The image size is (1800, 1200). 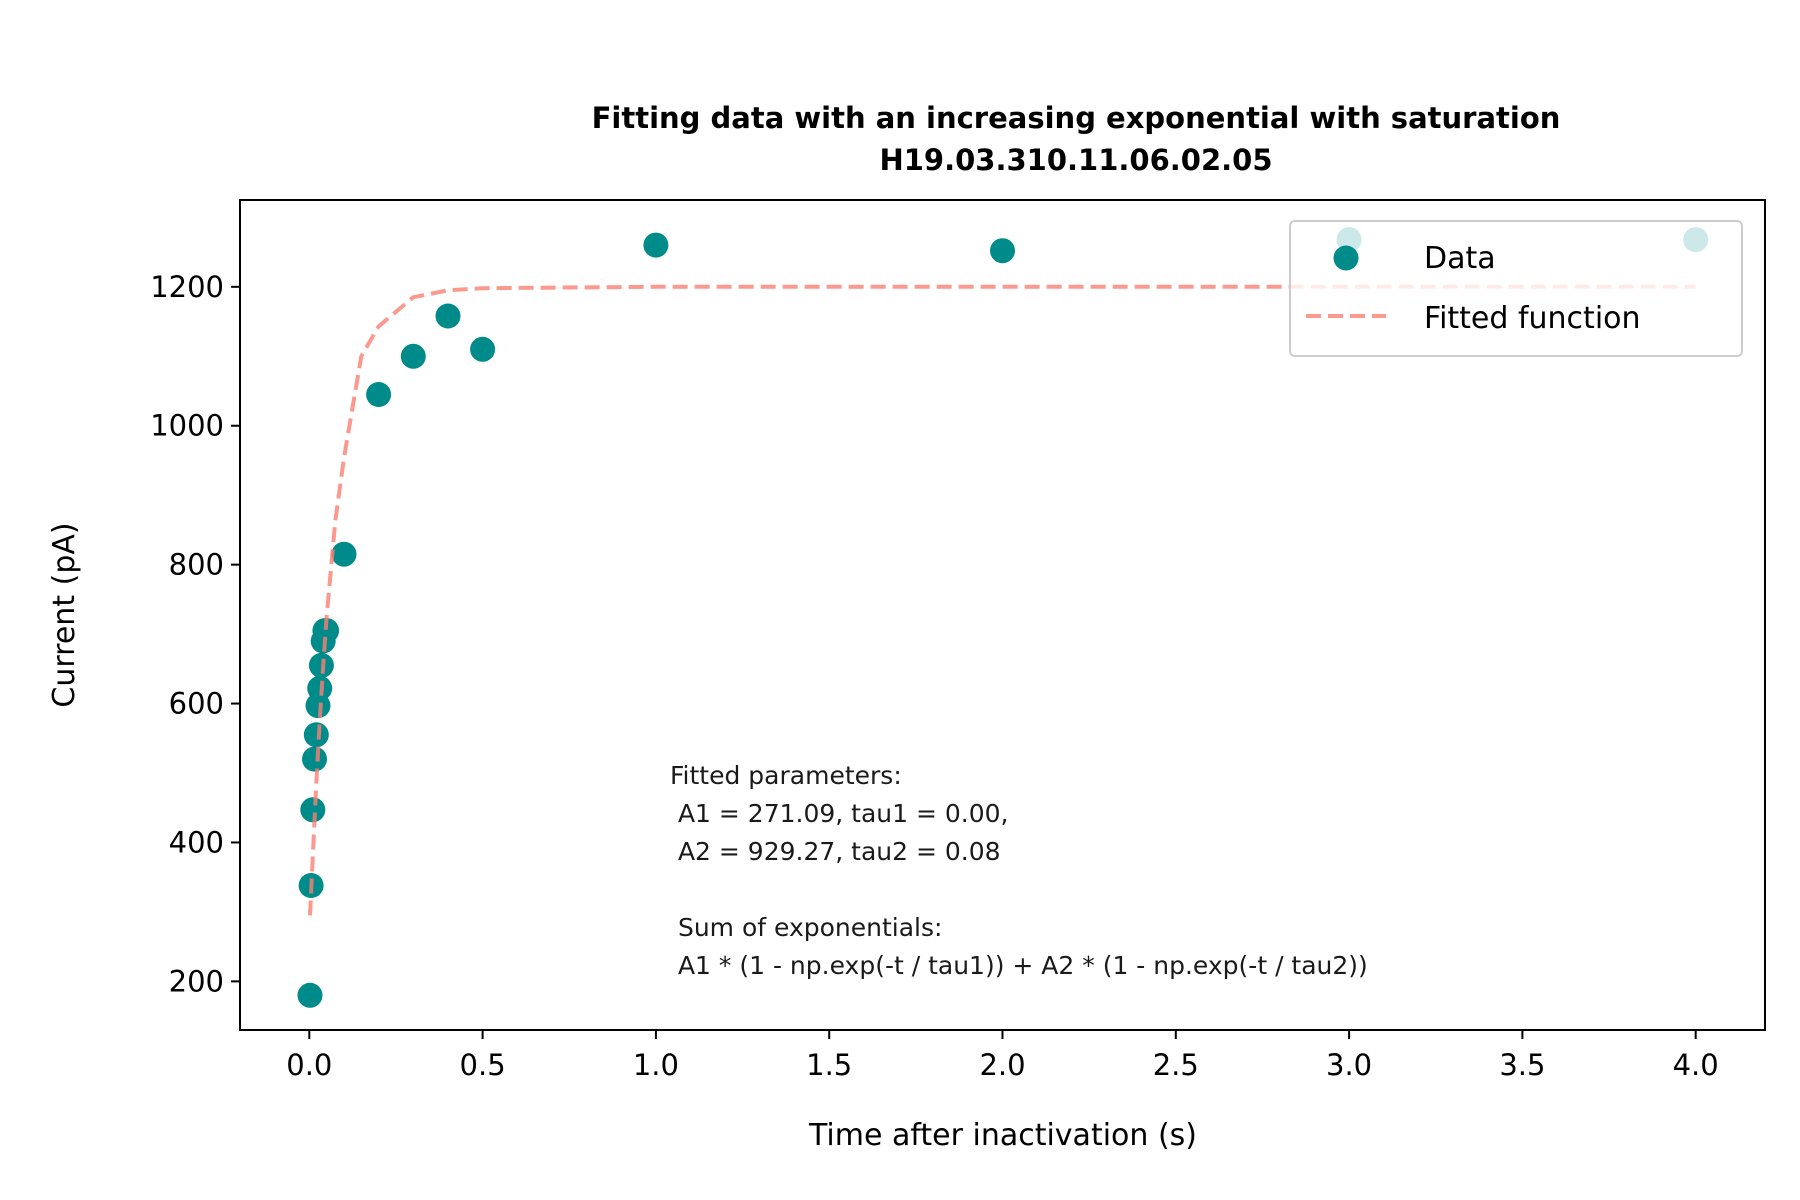 What do you see at coordinates (196, 842) in the screenshot?
I see `y-tick-label: 400` at bounding box center [196, 842].